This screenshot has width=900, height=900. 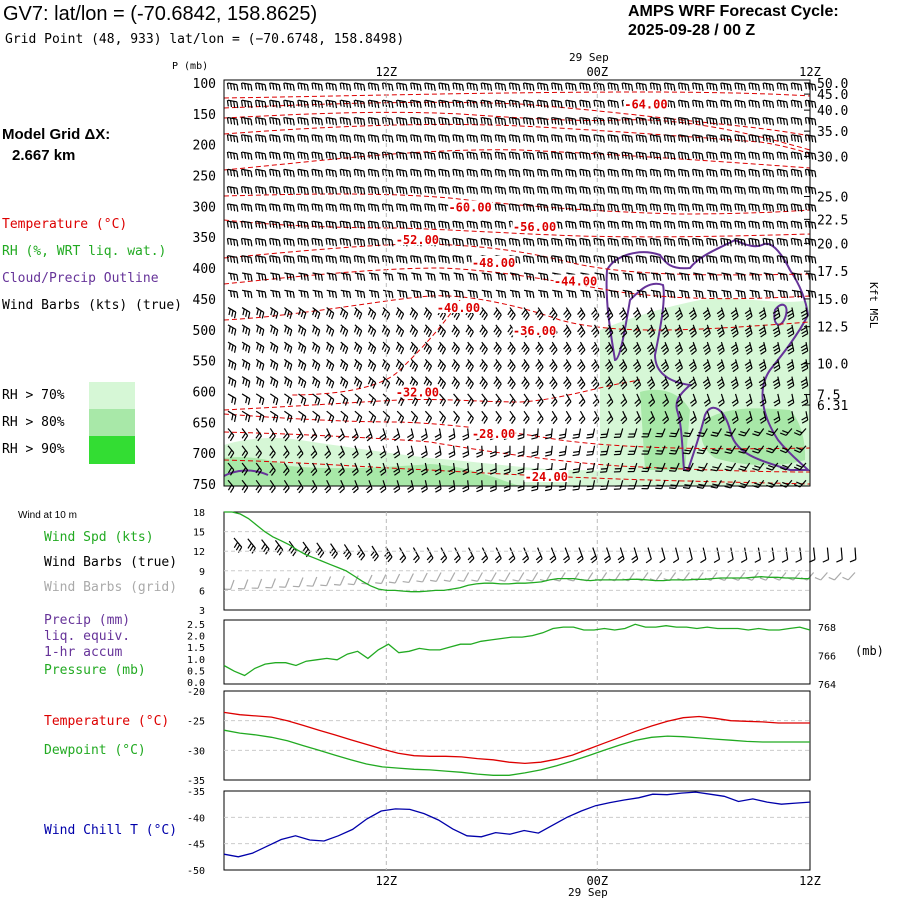 What do you see at coordinates (832, 84) in the screenshot?
I see `height-tick: 50.0` at bounding box center [832, 84].